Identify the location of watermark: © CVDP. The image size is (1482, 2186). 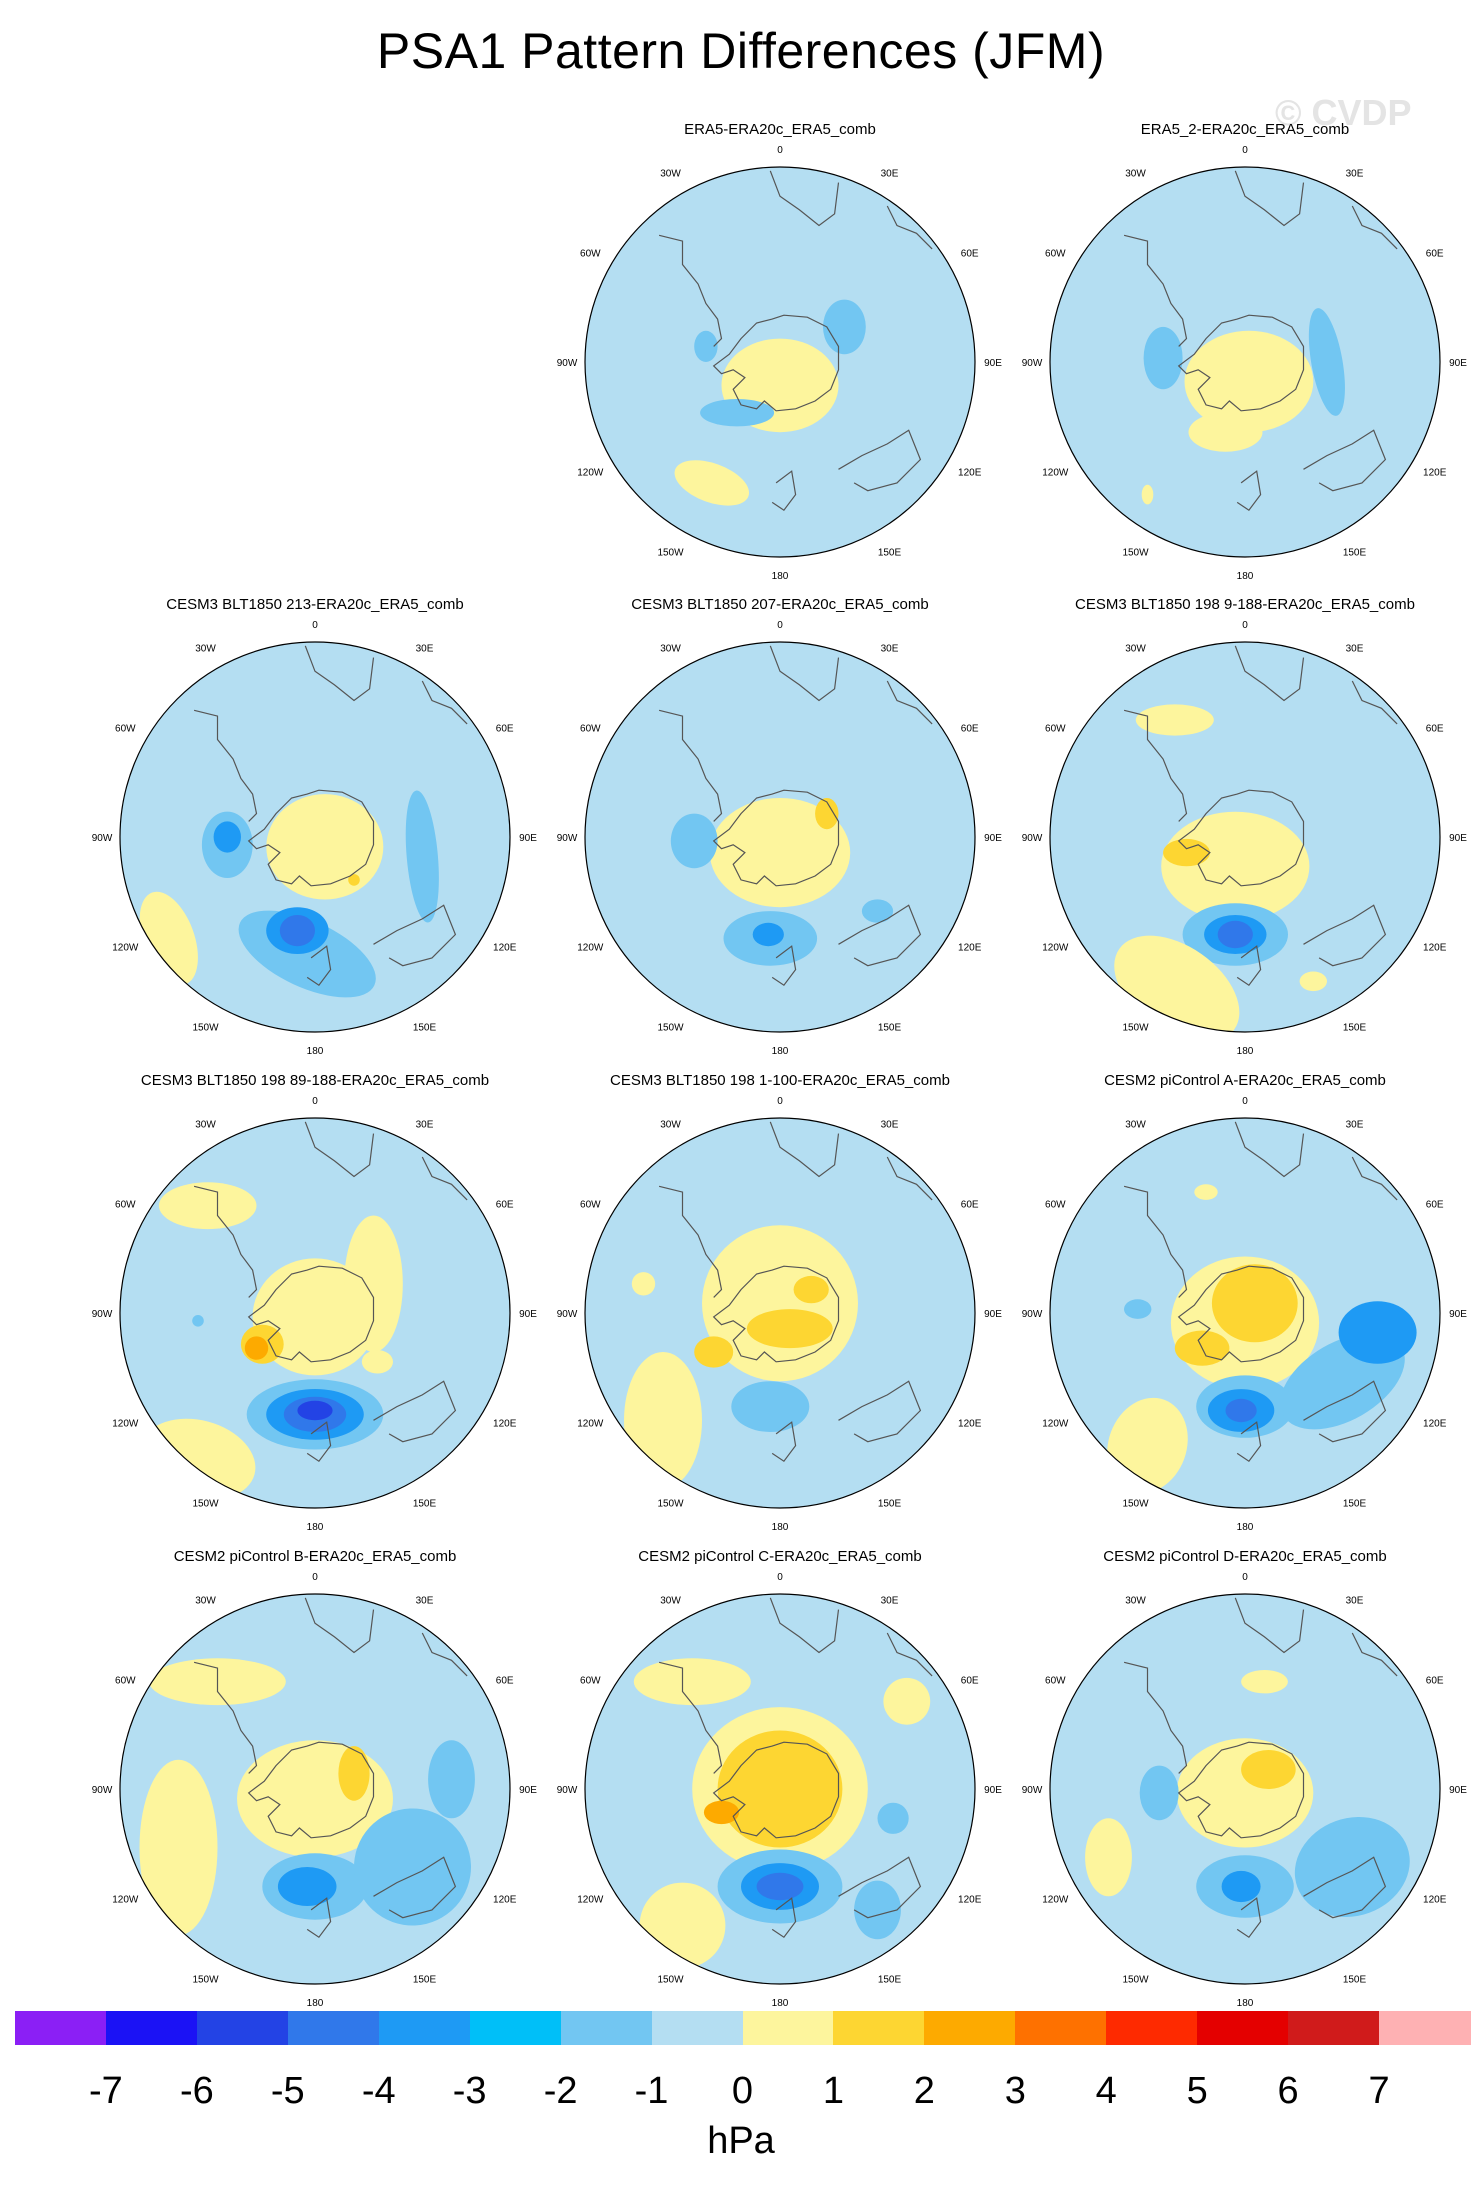
(1343, 112).